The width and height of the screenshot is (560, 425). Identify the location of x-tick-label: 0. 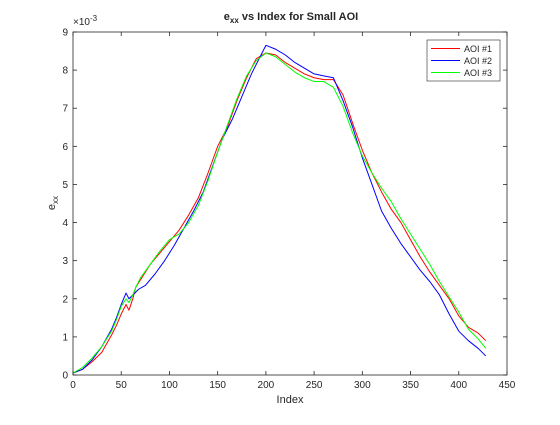
(73, 385).